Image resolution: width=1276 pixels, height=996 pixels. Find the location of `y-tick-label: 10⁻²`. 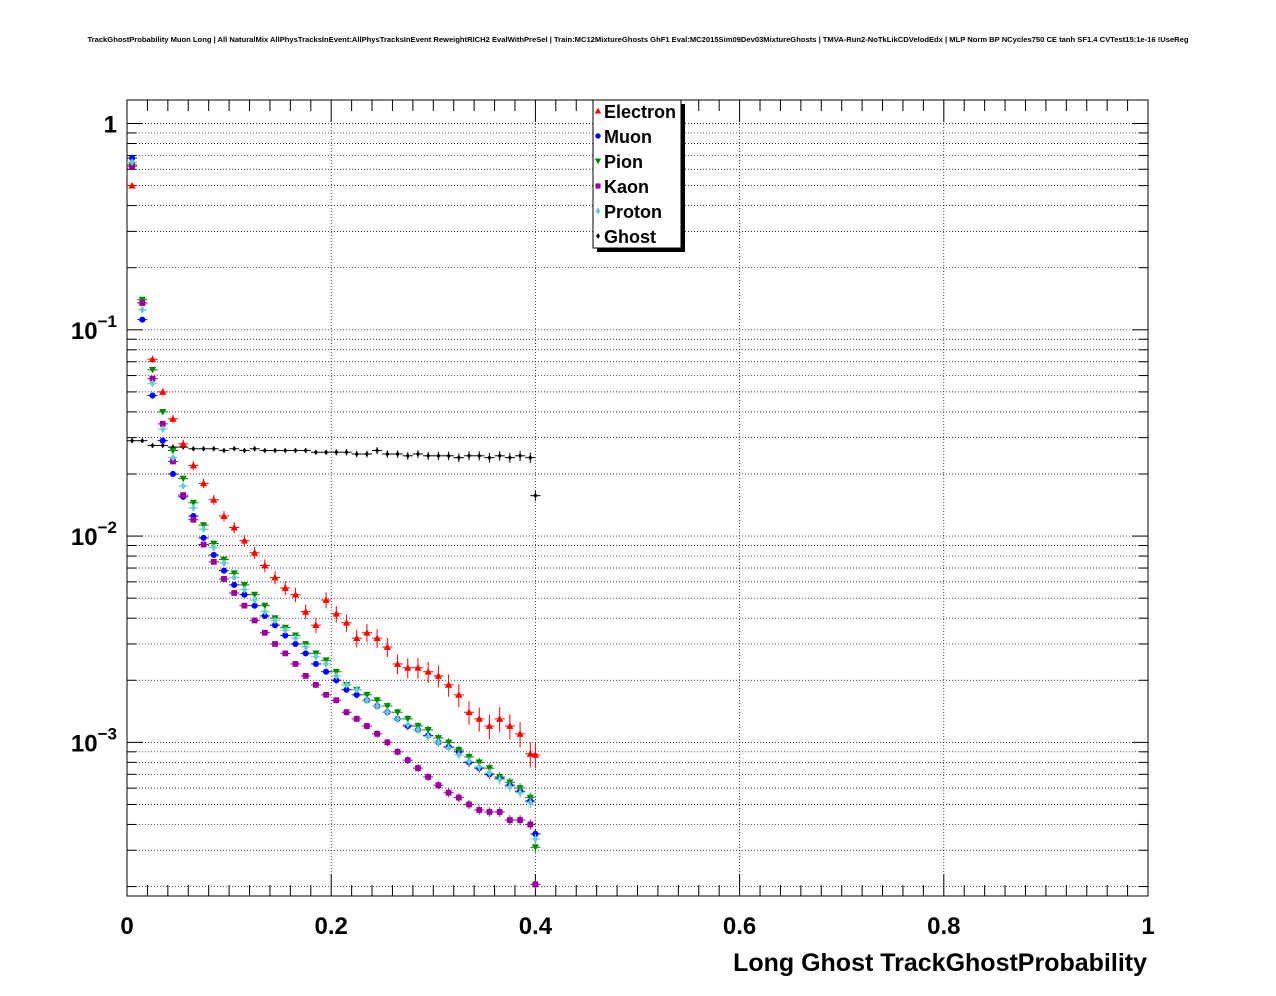

y-tick-label: 10⁻² is located at coordinates (94, 534).